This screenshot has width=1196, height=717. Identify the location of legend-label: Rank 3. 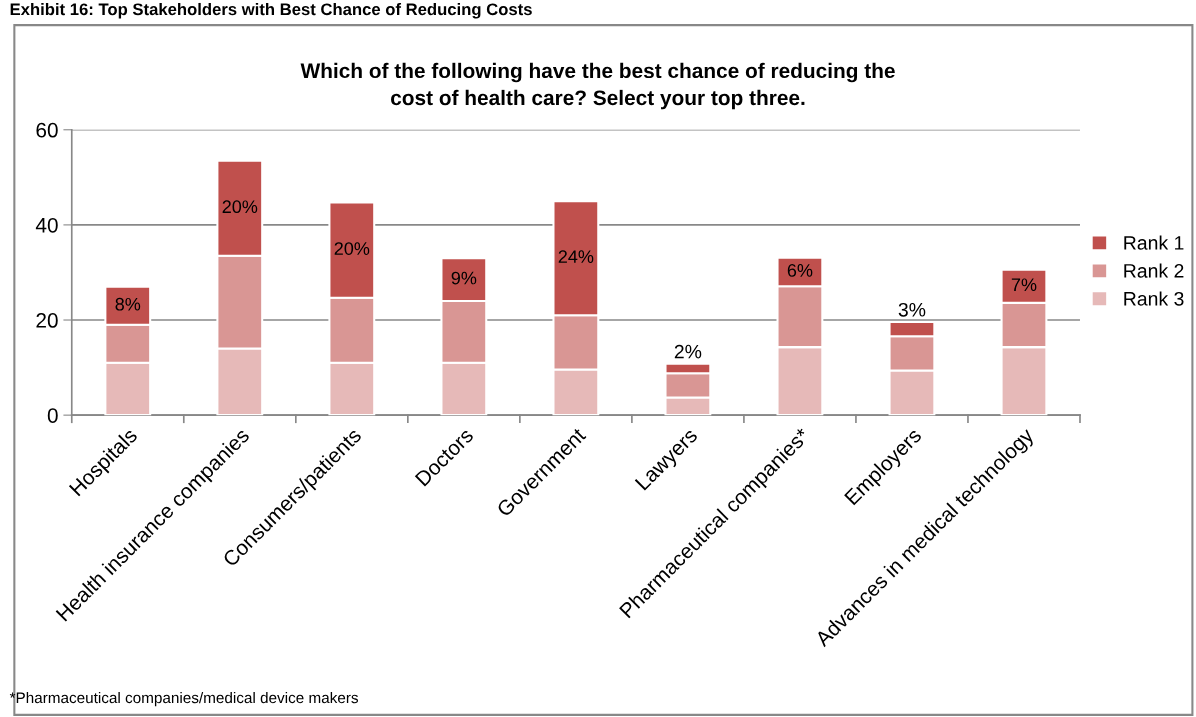
(1154, 298).